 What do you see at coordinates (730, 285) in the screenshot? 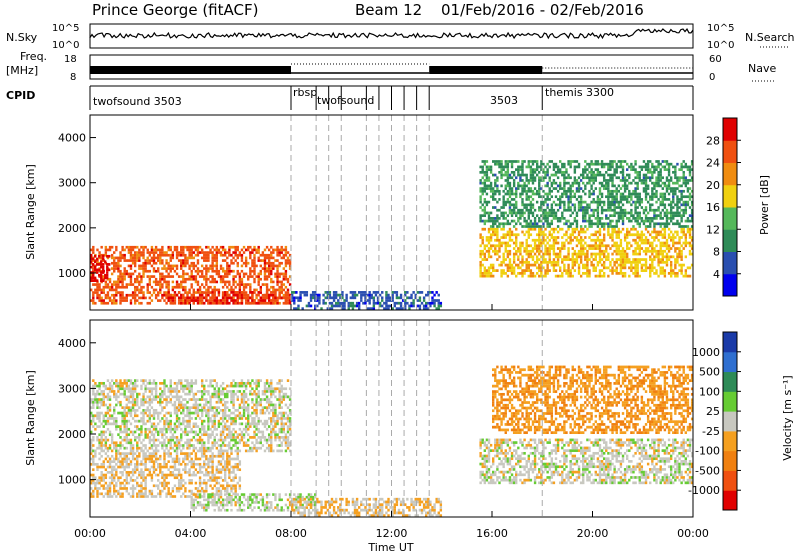
I see `colorbar-bin` at bounding box center [730, 285].